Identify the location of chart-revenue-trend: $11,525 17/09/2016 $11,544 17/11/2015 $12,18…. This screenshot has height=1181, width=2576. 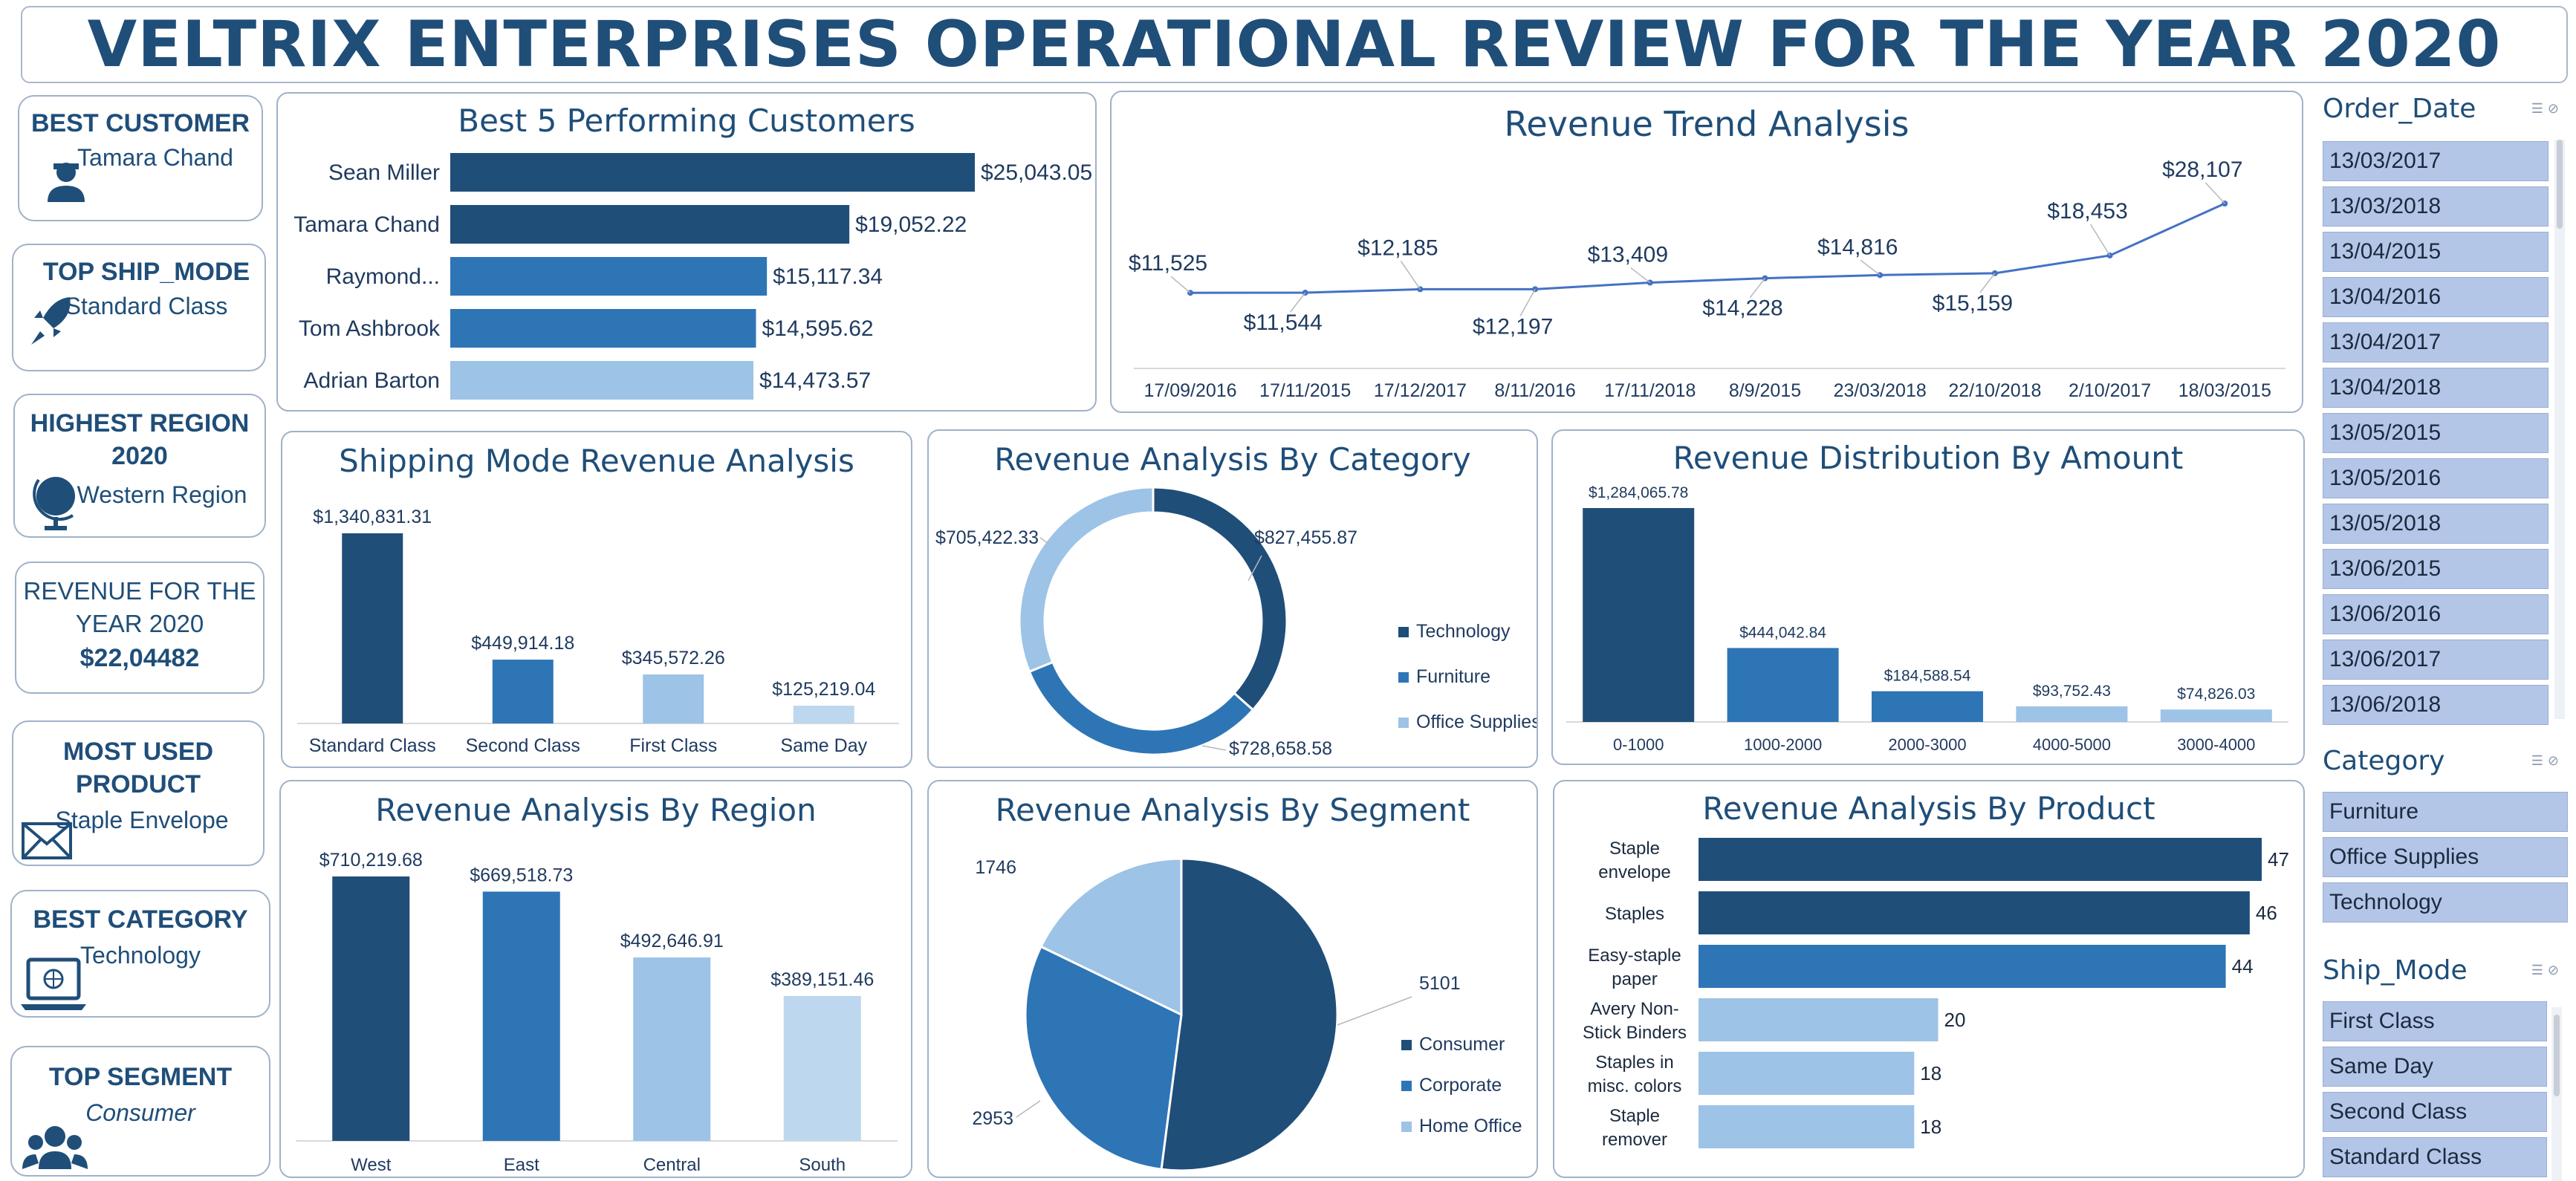
(1707, 279).